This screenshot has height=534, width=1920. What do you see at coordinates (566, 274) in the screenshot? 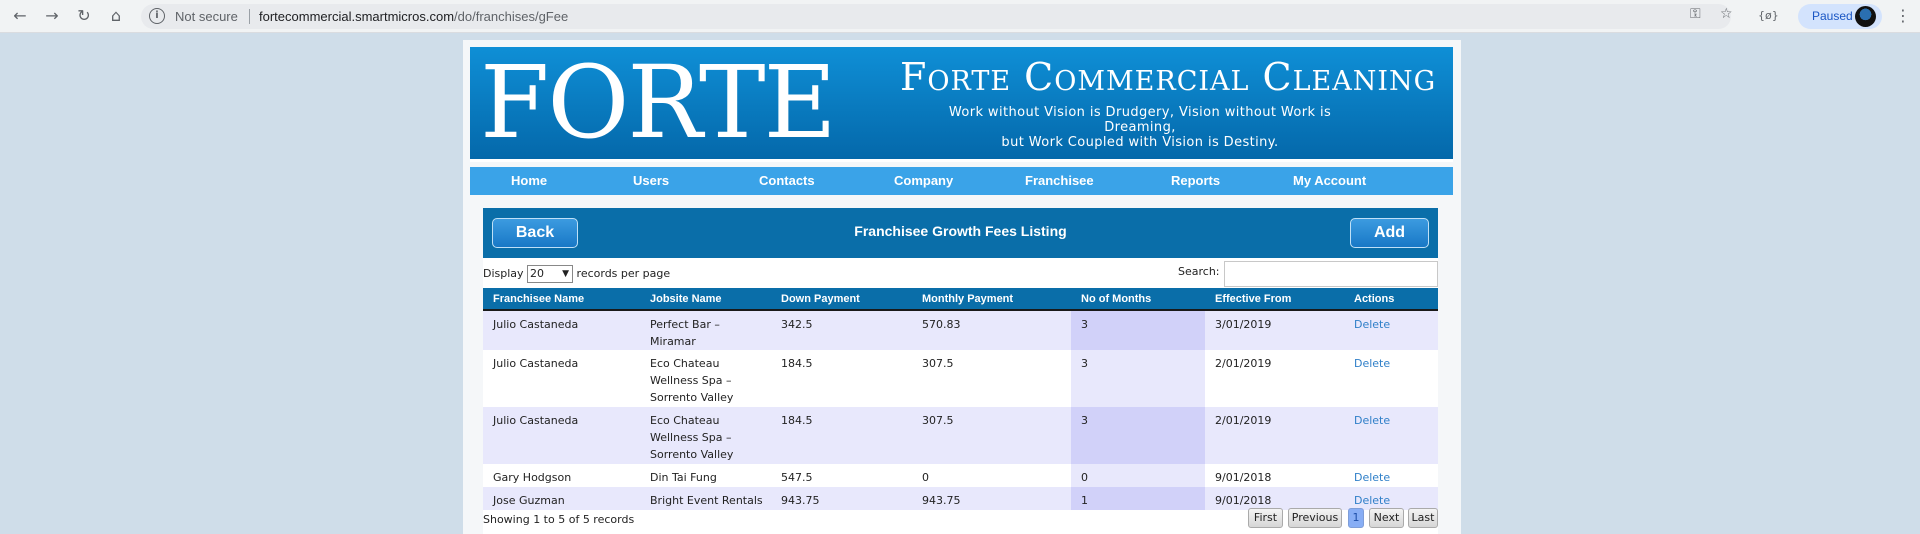
I see `chevron-down-icon: ▼` at bounding box center [566, 274].